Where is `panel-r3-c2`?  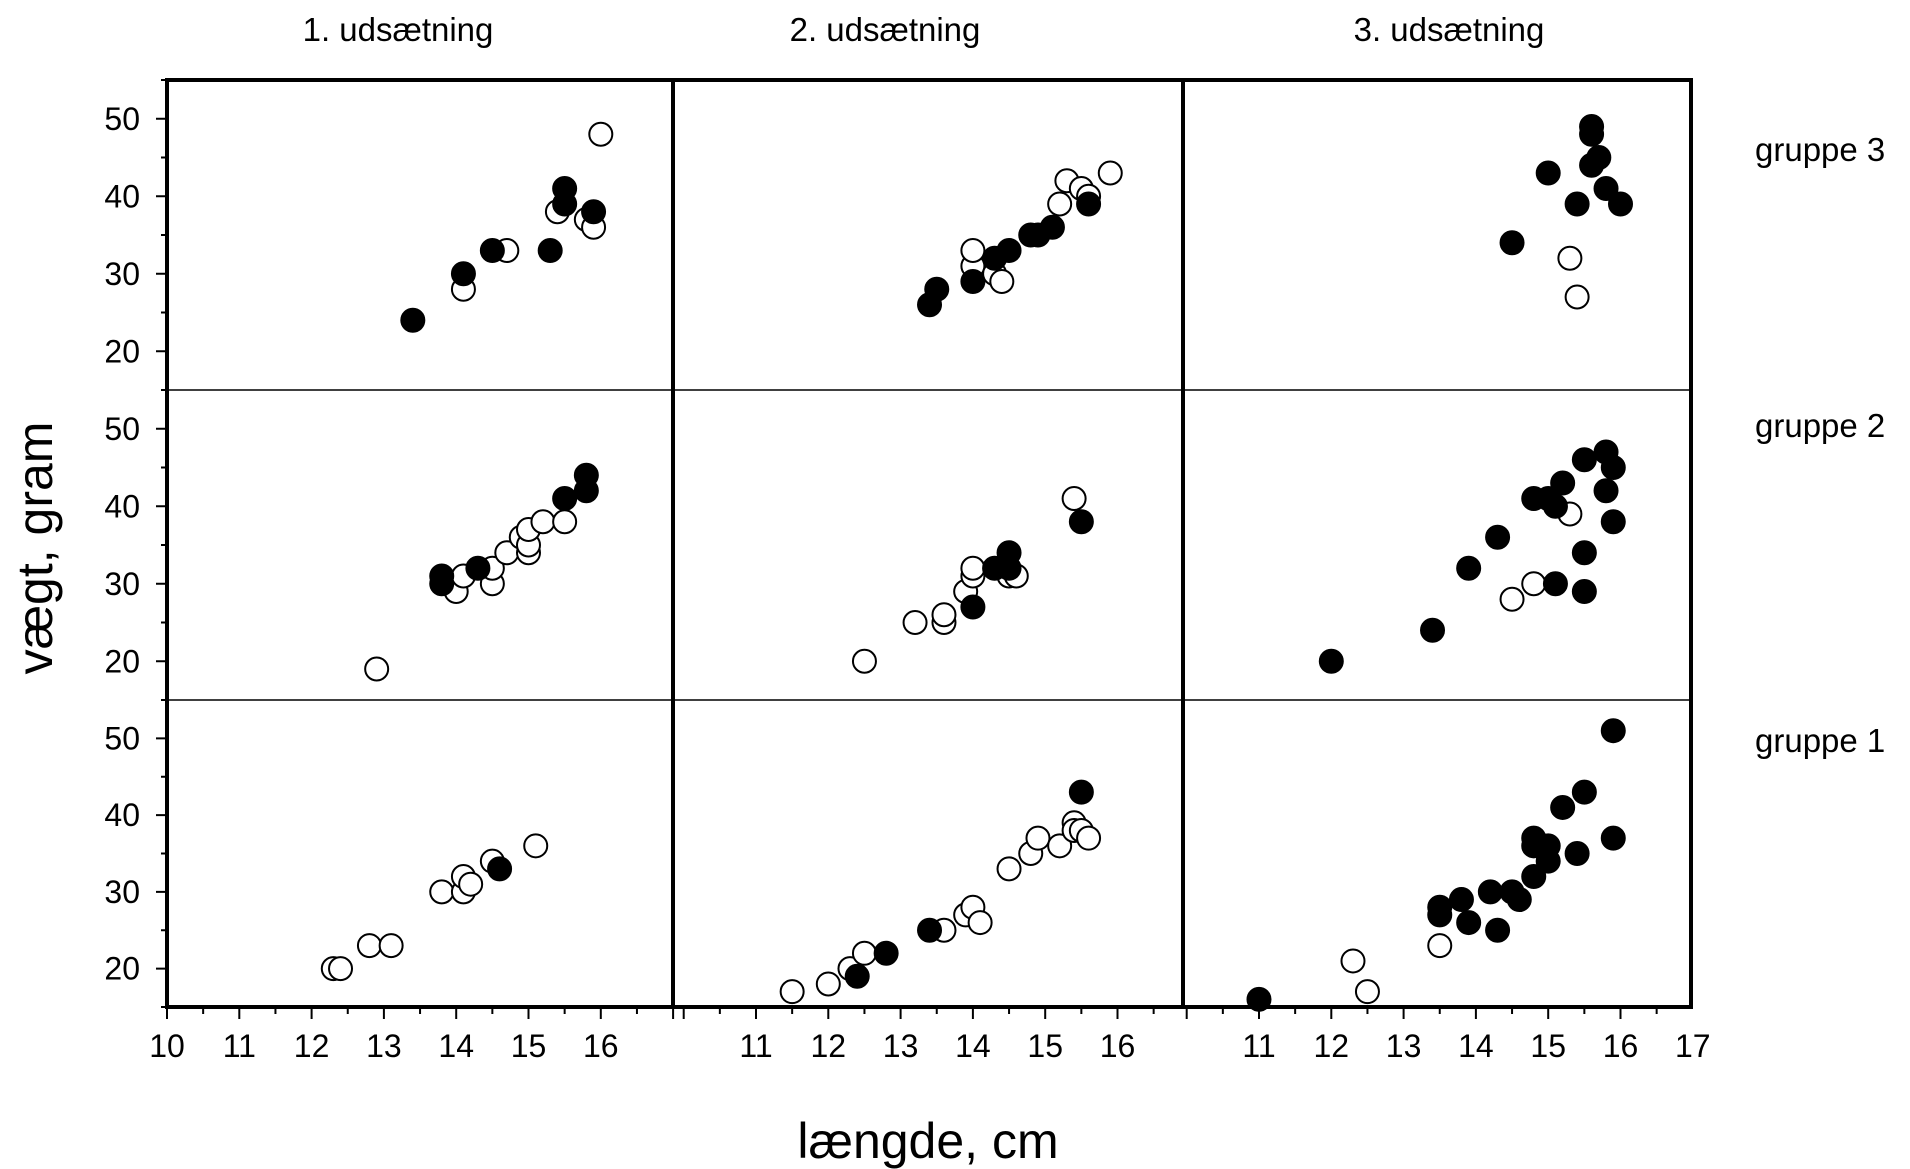 panel-r3-c2 is located at coordinates (940, 892).